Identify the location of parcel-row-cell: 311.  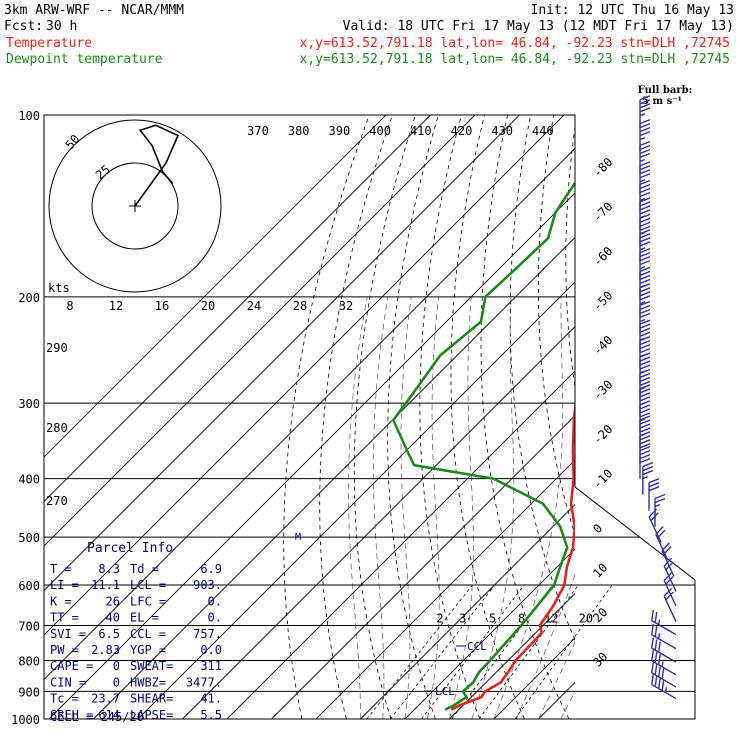
(211, 666).